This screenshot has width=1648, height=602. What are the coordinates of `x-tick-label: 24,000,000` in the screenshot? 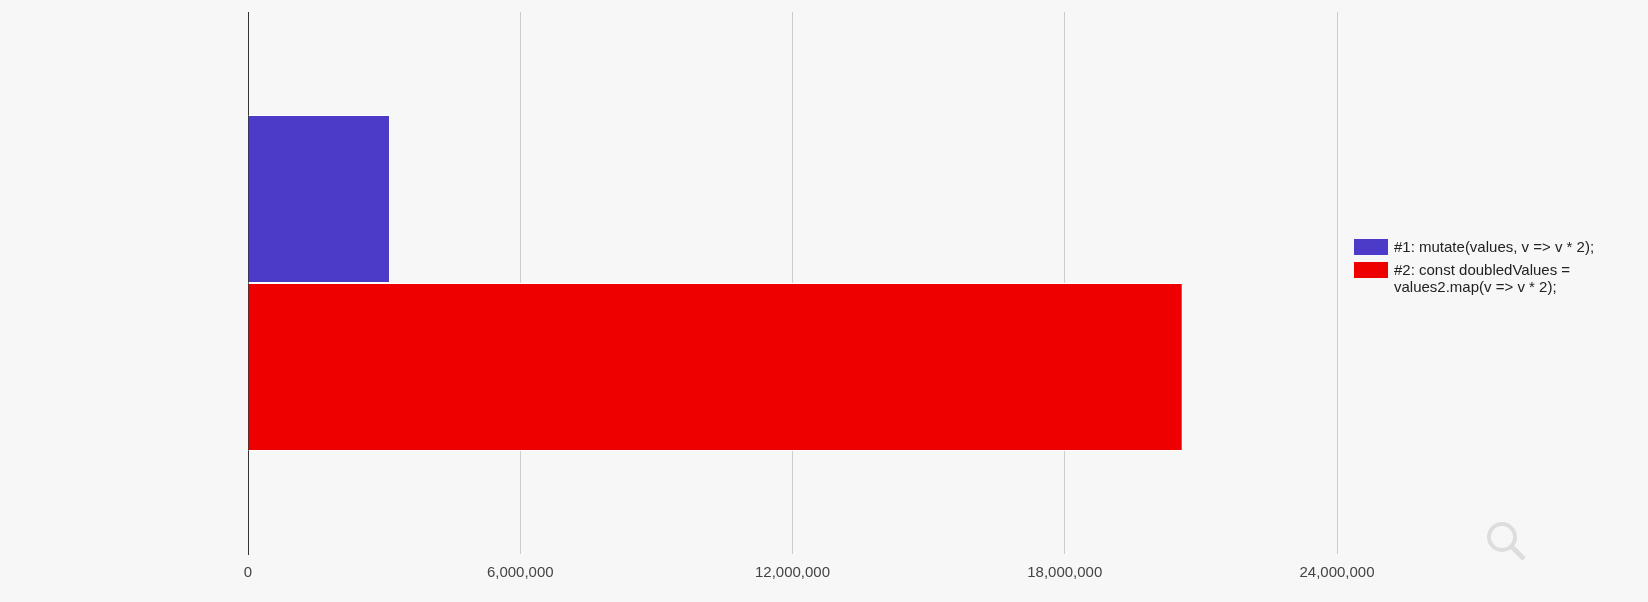 It's located at (1337, 572).